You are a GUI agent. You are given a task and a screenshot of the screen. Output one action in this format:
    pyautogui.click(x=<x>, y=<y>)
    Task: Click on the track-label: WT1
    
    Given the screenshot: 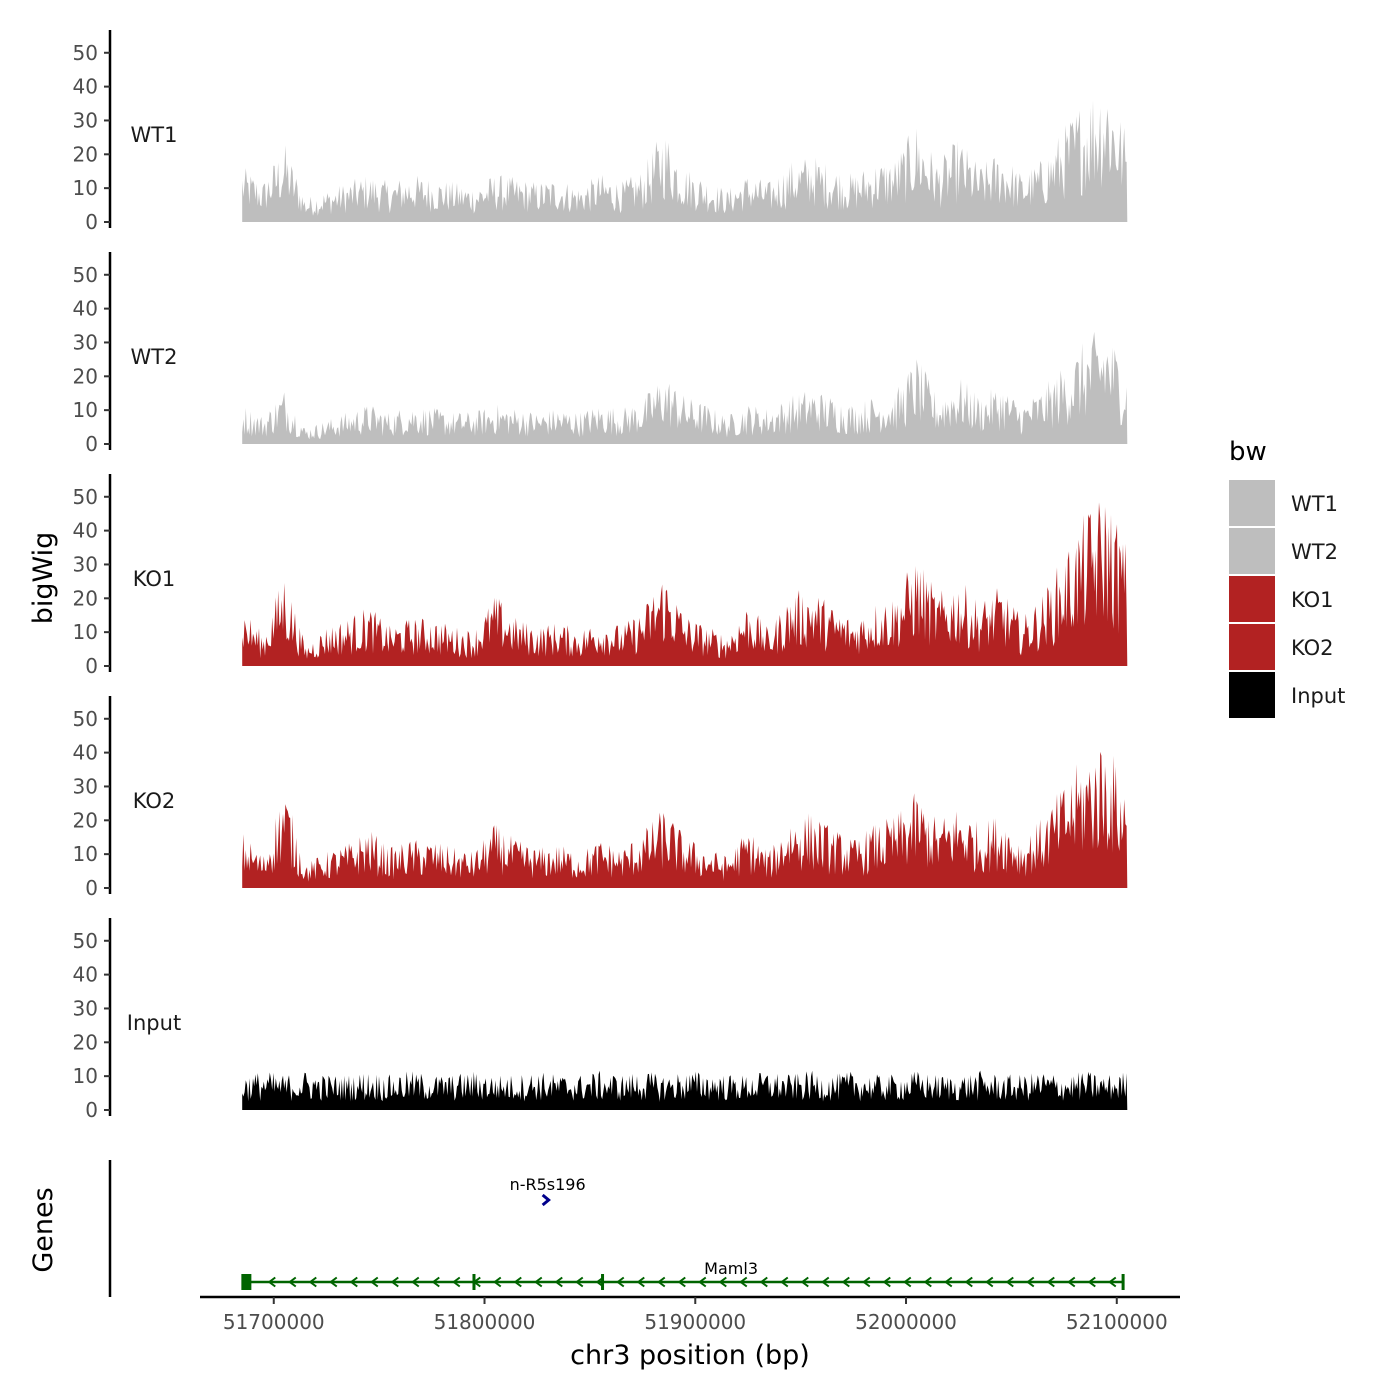 What is the action you would take?
    pyautogui.click(x=154, y=135)
    